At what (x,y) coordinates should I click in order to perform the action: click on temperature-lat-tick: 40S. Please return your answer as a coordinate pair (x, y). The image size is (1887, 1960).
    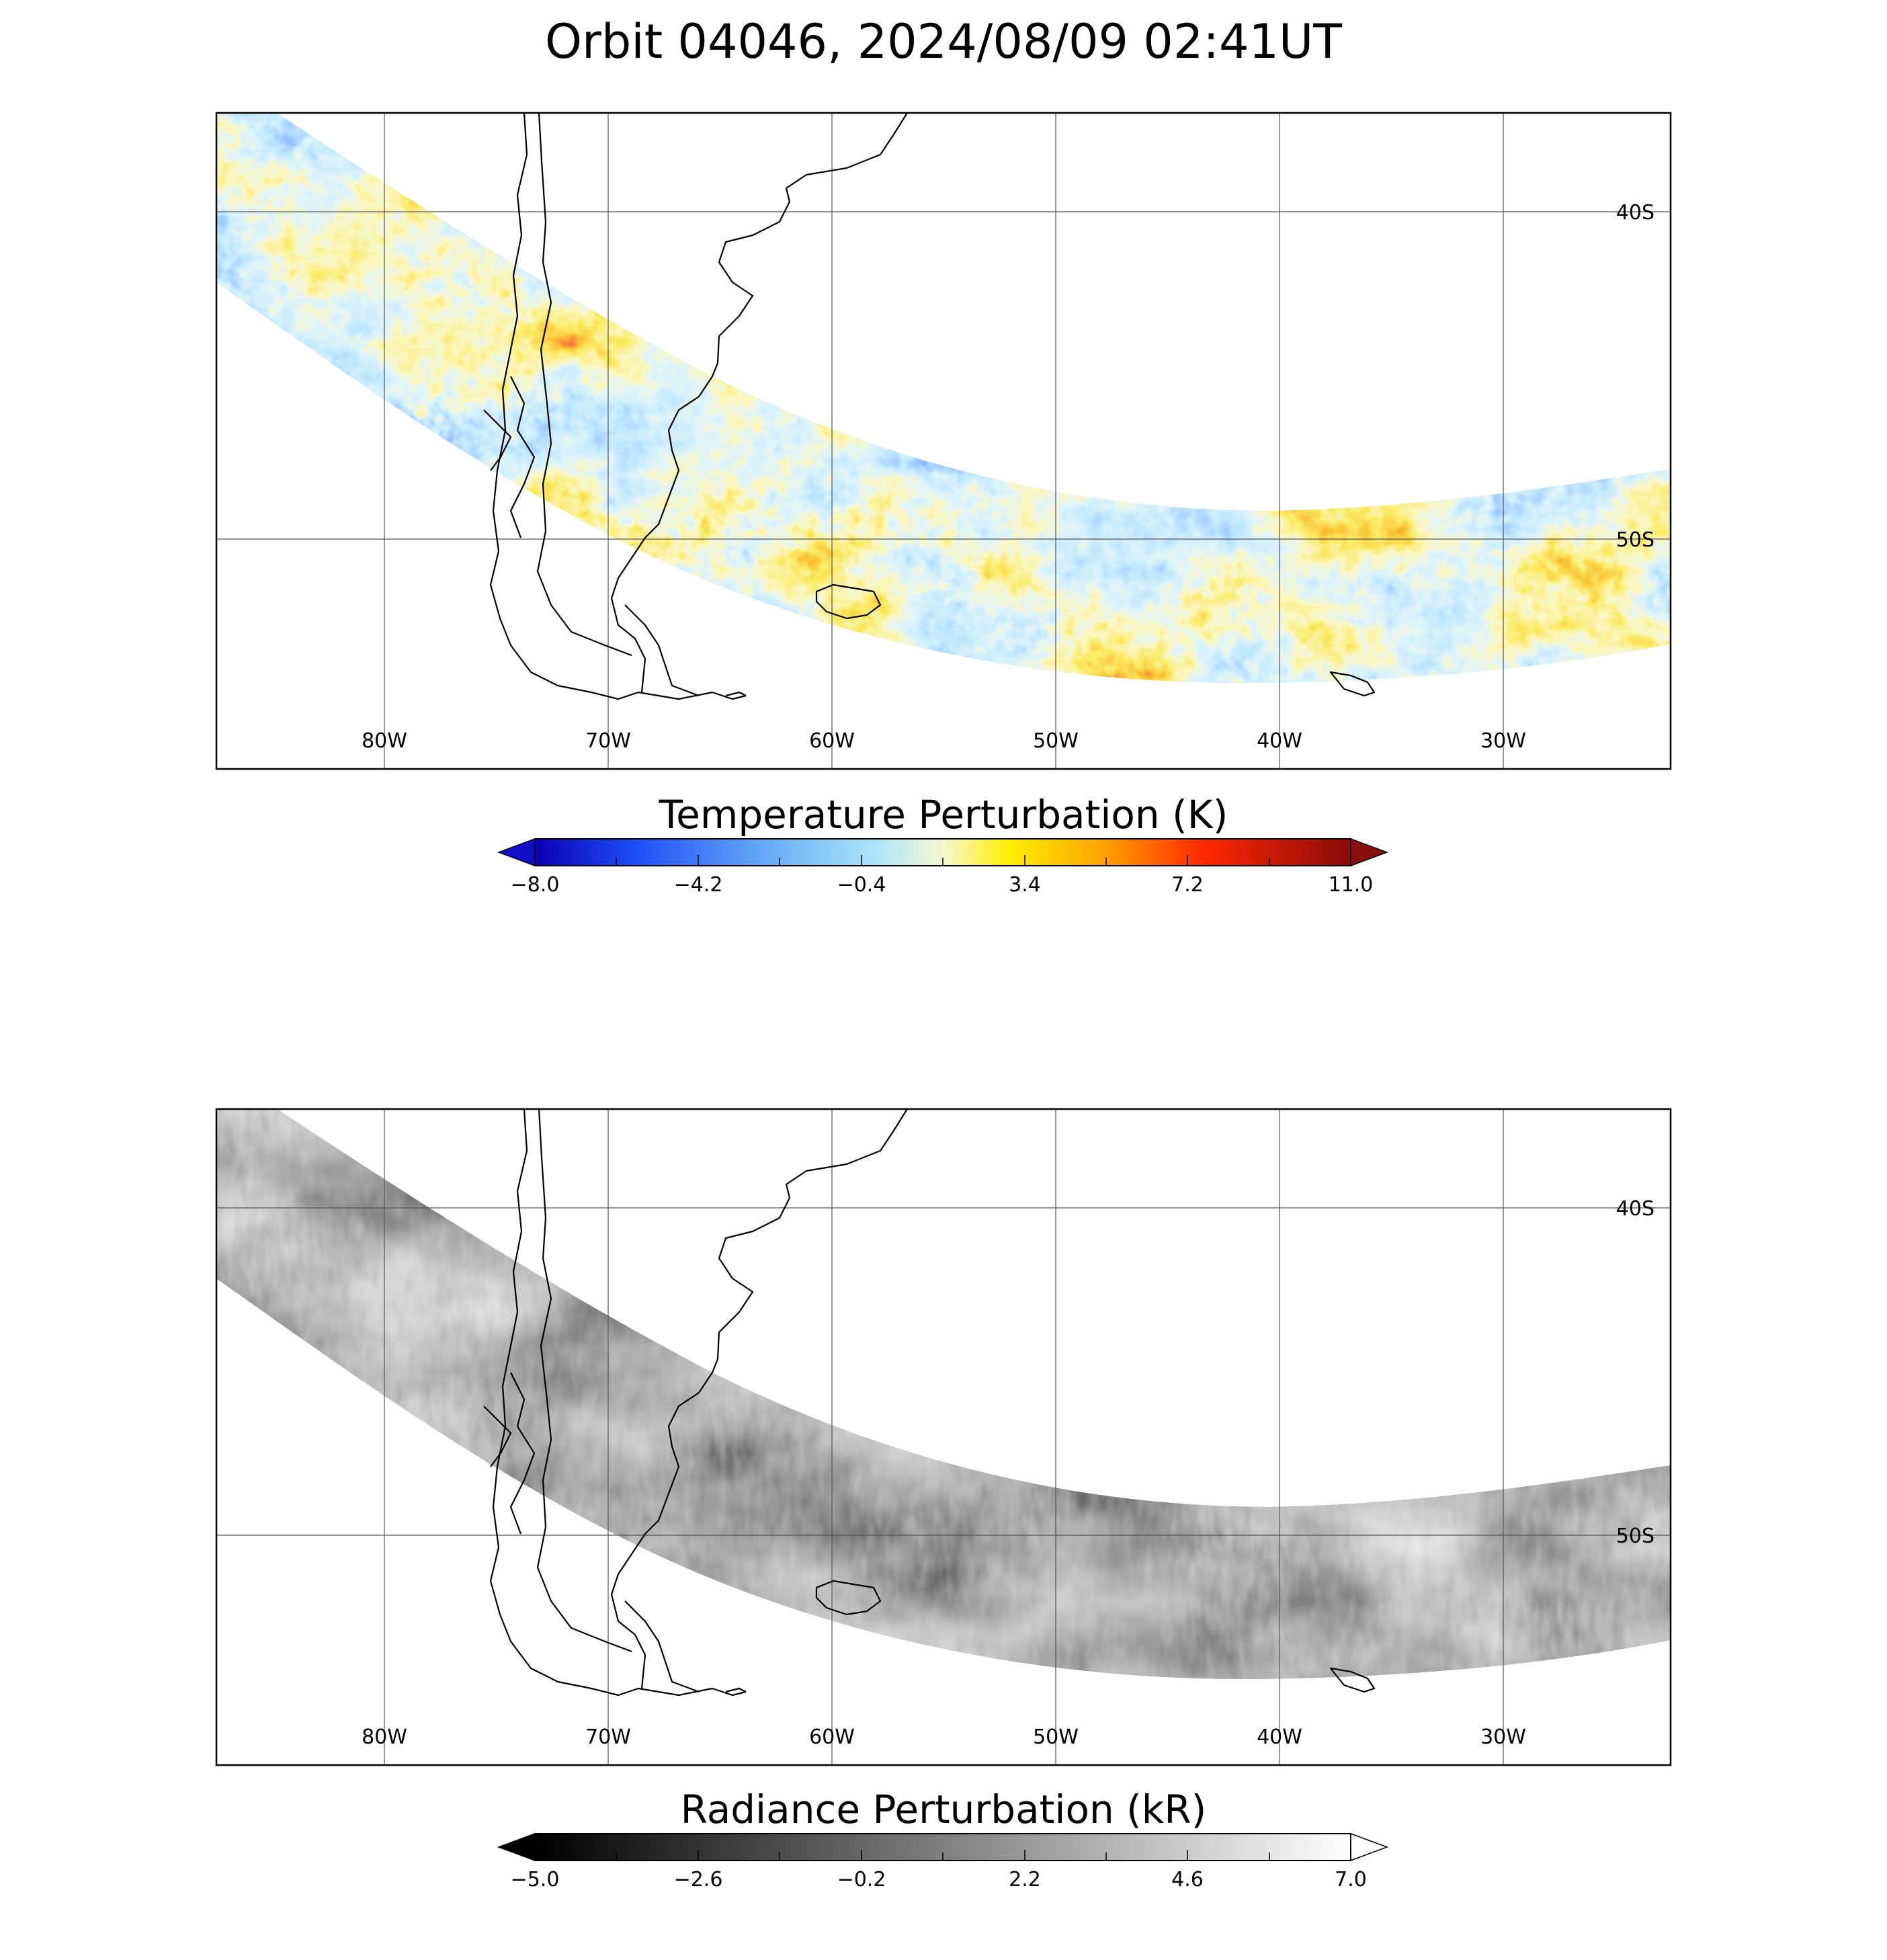
    Looking at the image, I should click on (1635, 213).